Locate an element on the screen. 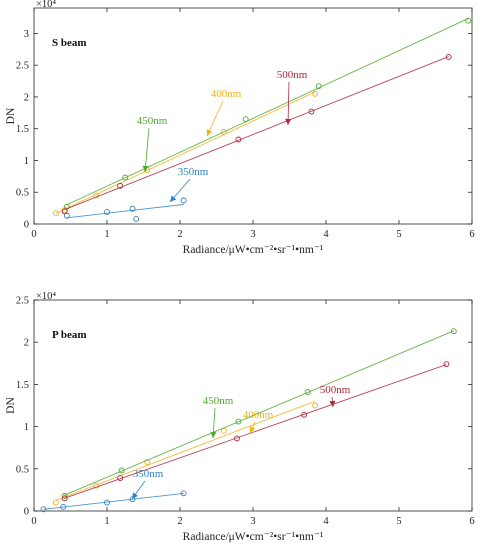  series-350nm: 350nm is located at coordinates (136, 194).